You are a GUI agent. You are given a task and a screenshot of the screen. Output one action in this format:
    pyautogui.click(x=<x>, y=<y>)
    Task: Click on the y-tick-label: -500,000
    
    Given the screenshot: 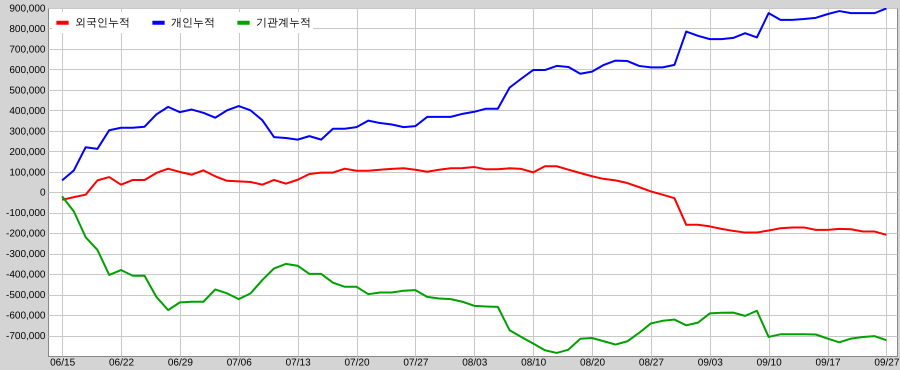 What is the action you would take?
    pyautogui.click(x=26, y=296)
    